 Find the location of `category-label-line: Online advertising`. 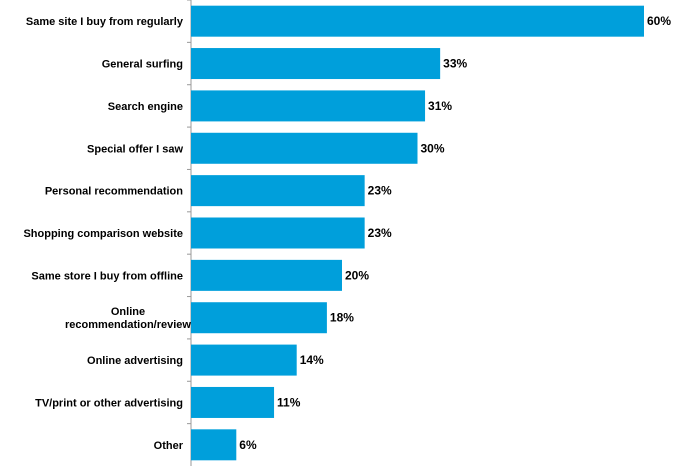

category-label-line: Online advertising is located at coordinates (135, 361).